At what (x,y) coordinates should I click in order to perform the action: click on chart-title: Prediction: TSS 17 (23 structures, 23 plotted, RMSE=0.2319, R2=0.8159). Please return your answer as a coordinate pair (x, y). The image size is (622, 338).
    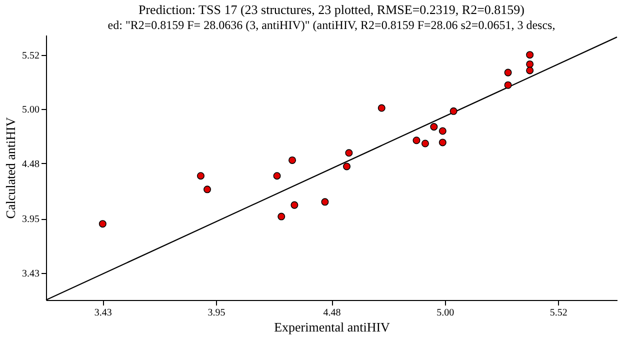
    Looking at the image, I should click on (331, 9).